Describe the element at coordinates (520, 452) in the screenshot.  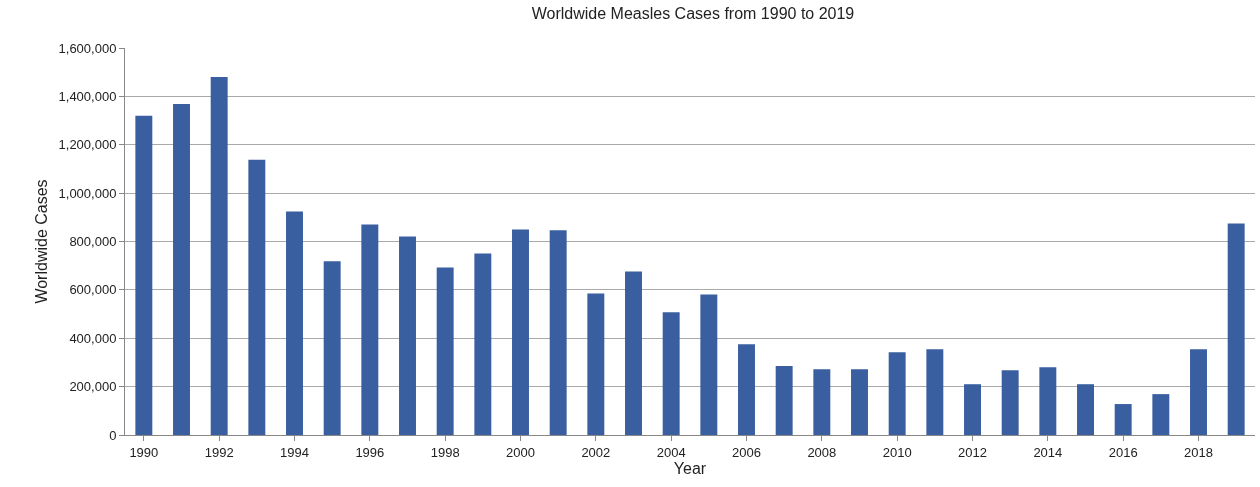
I see `x-tick-label: 2000` at that location.